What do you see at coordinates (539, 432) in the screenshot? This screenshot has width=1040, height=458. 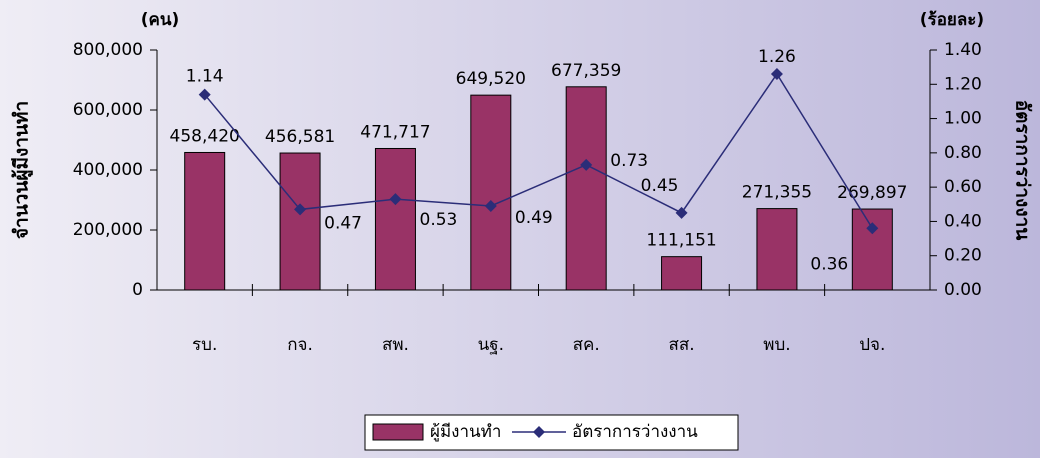 I see `legend-marker` at bounding box center [539, 432].